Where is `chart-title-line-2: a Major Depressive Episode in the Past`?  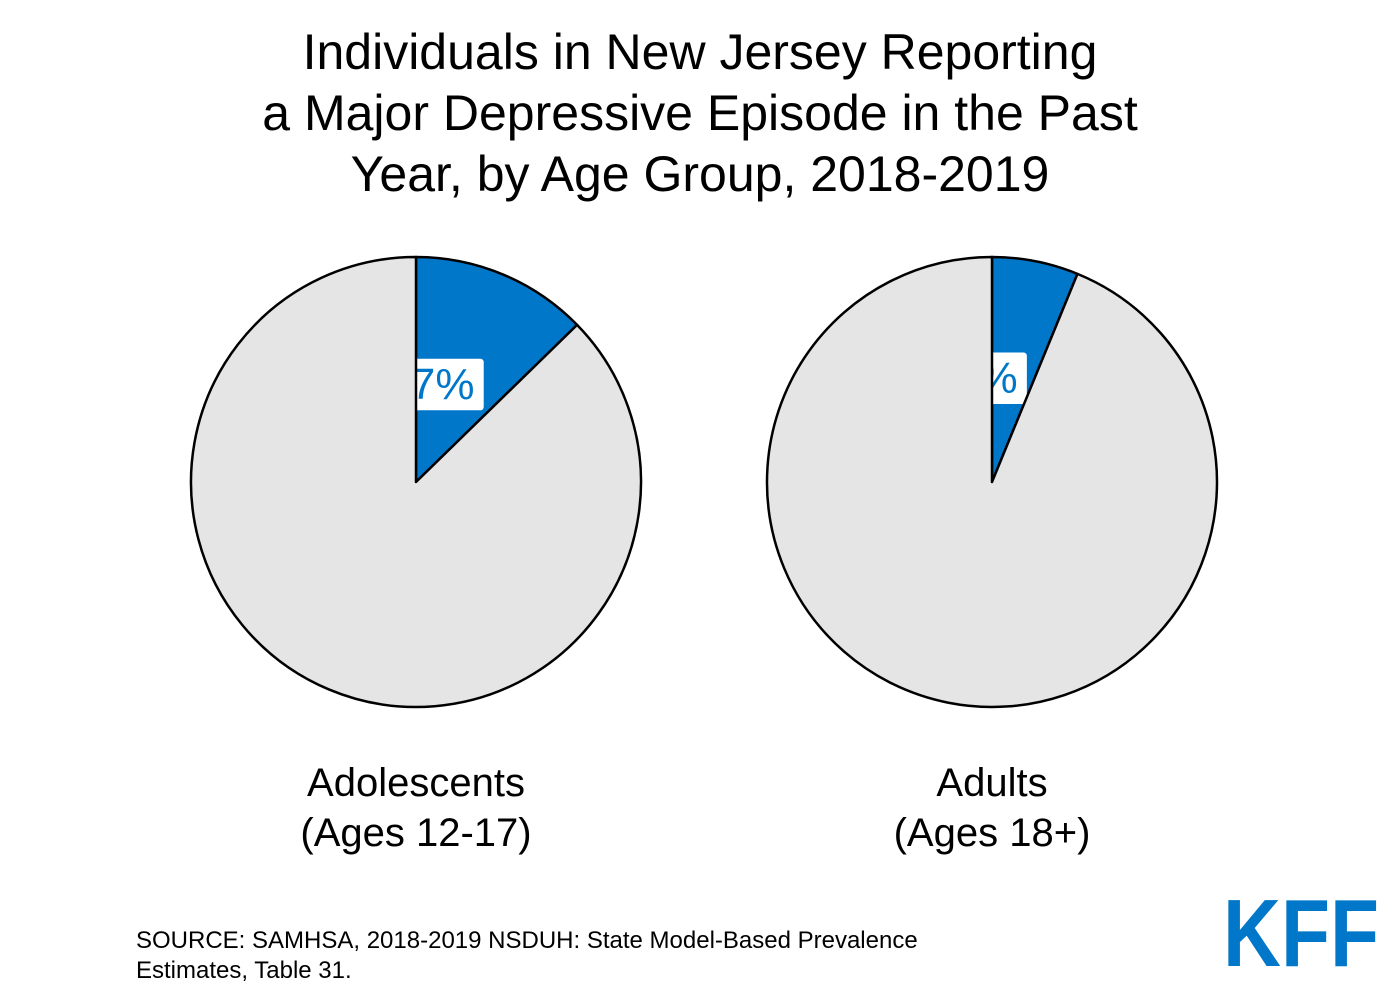 chart-title-line-2: a Major Depressive Episode in the Past is located at coordinates (700, 113).